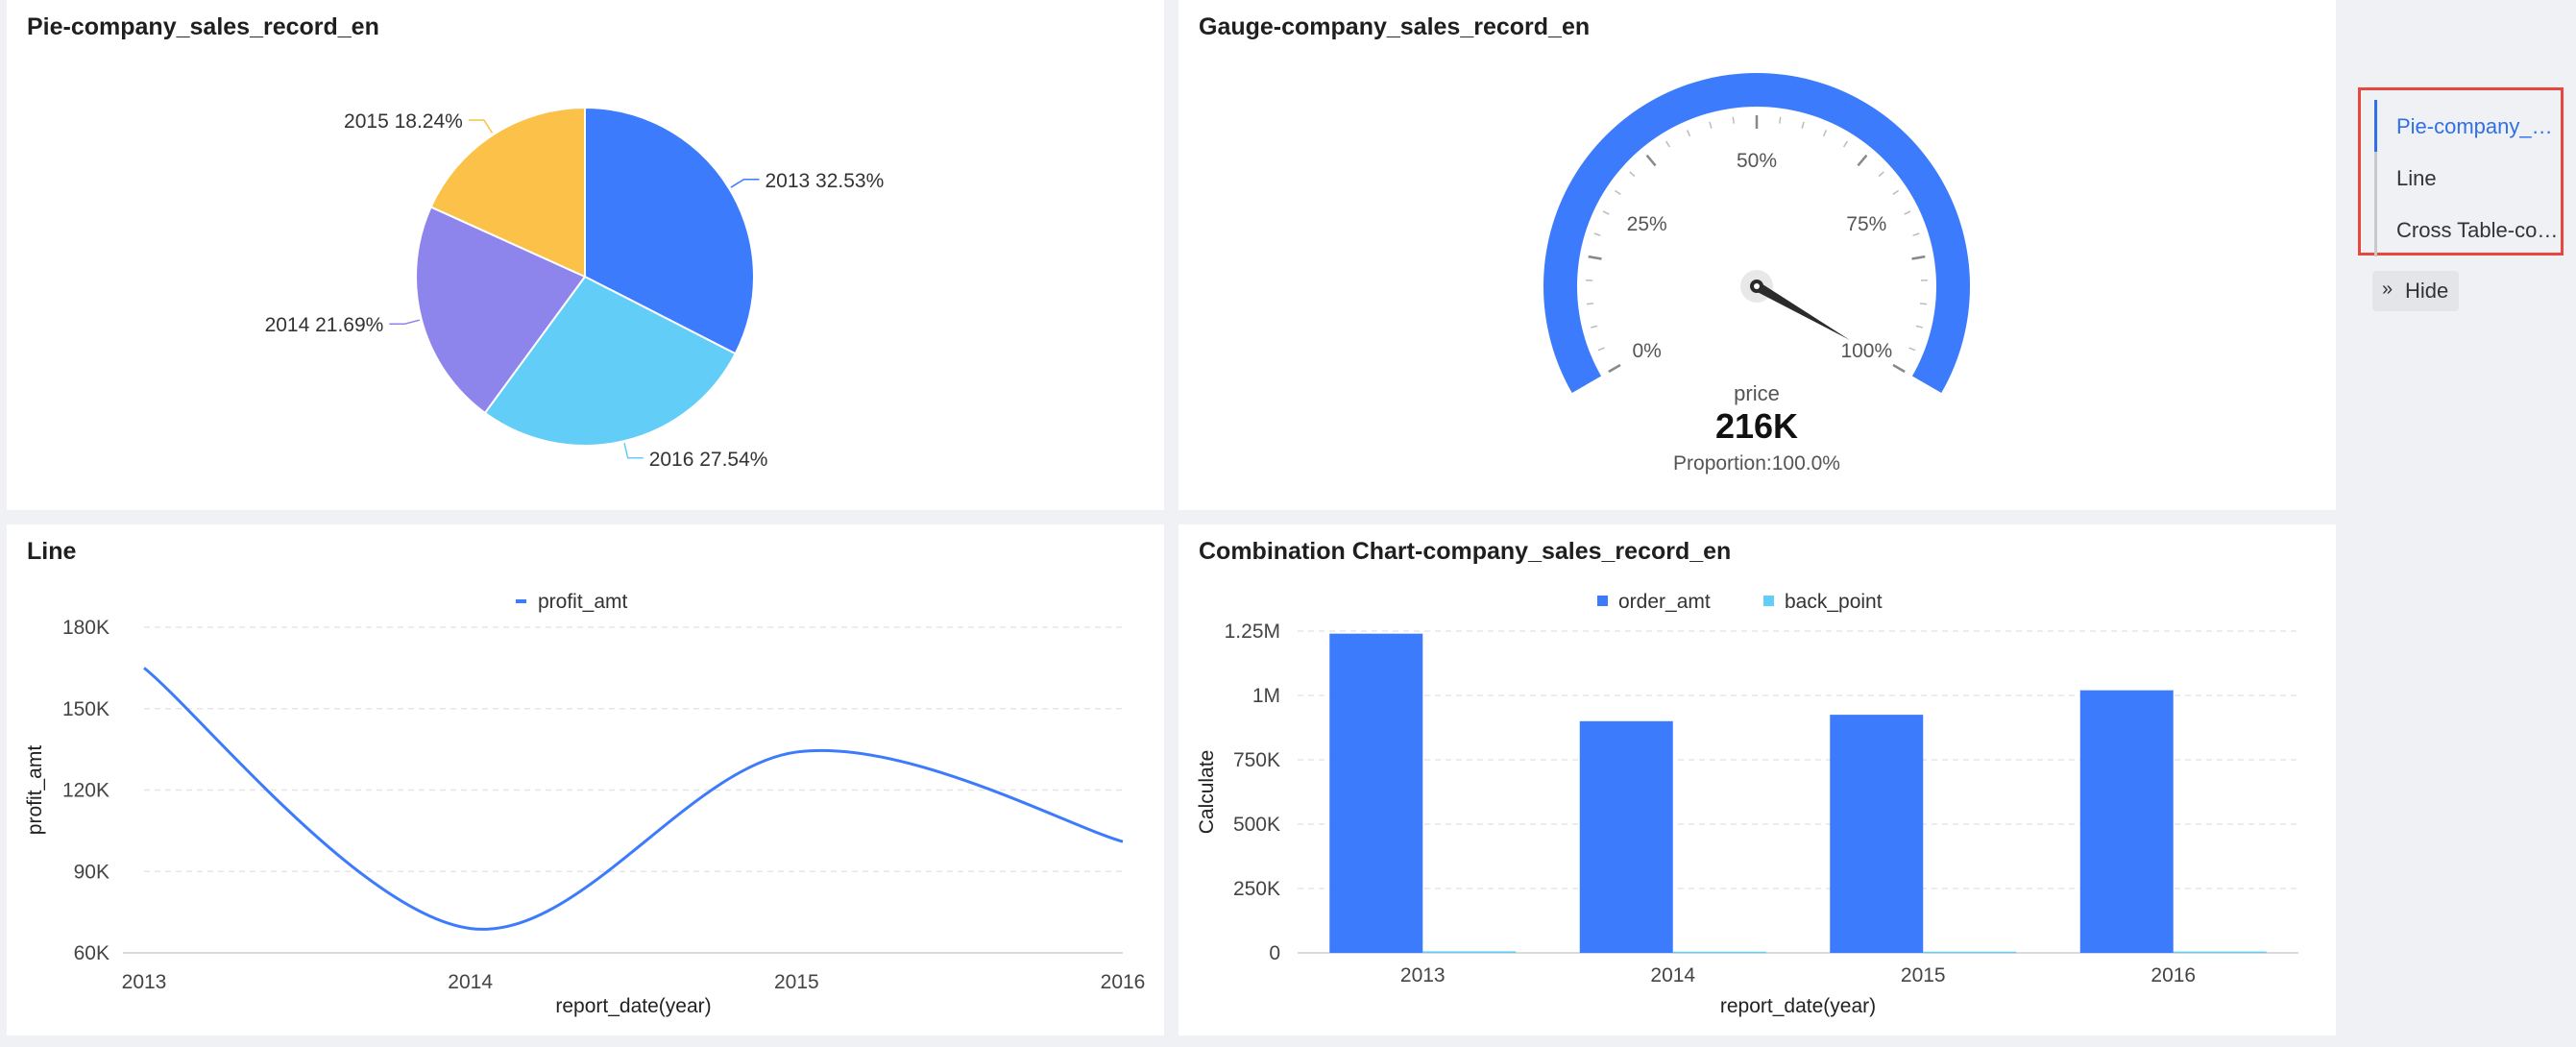 The image size is (2576, 1047). Describe the element at coordinates (1207, 792) in the screenshot. I see `combo-y-axis-title: Calculate` at that location.